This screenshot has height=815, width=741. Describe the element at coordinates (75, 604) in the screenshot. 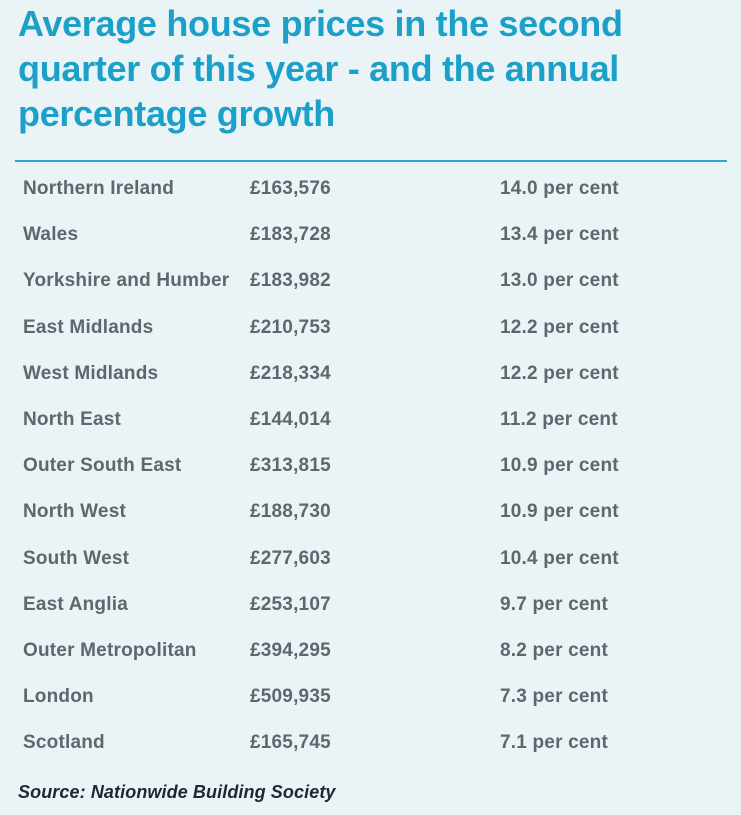

I see `region-name: East Anglia` at that location.